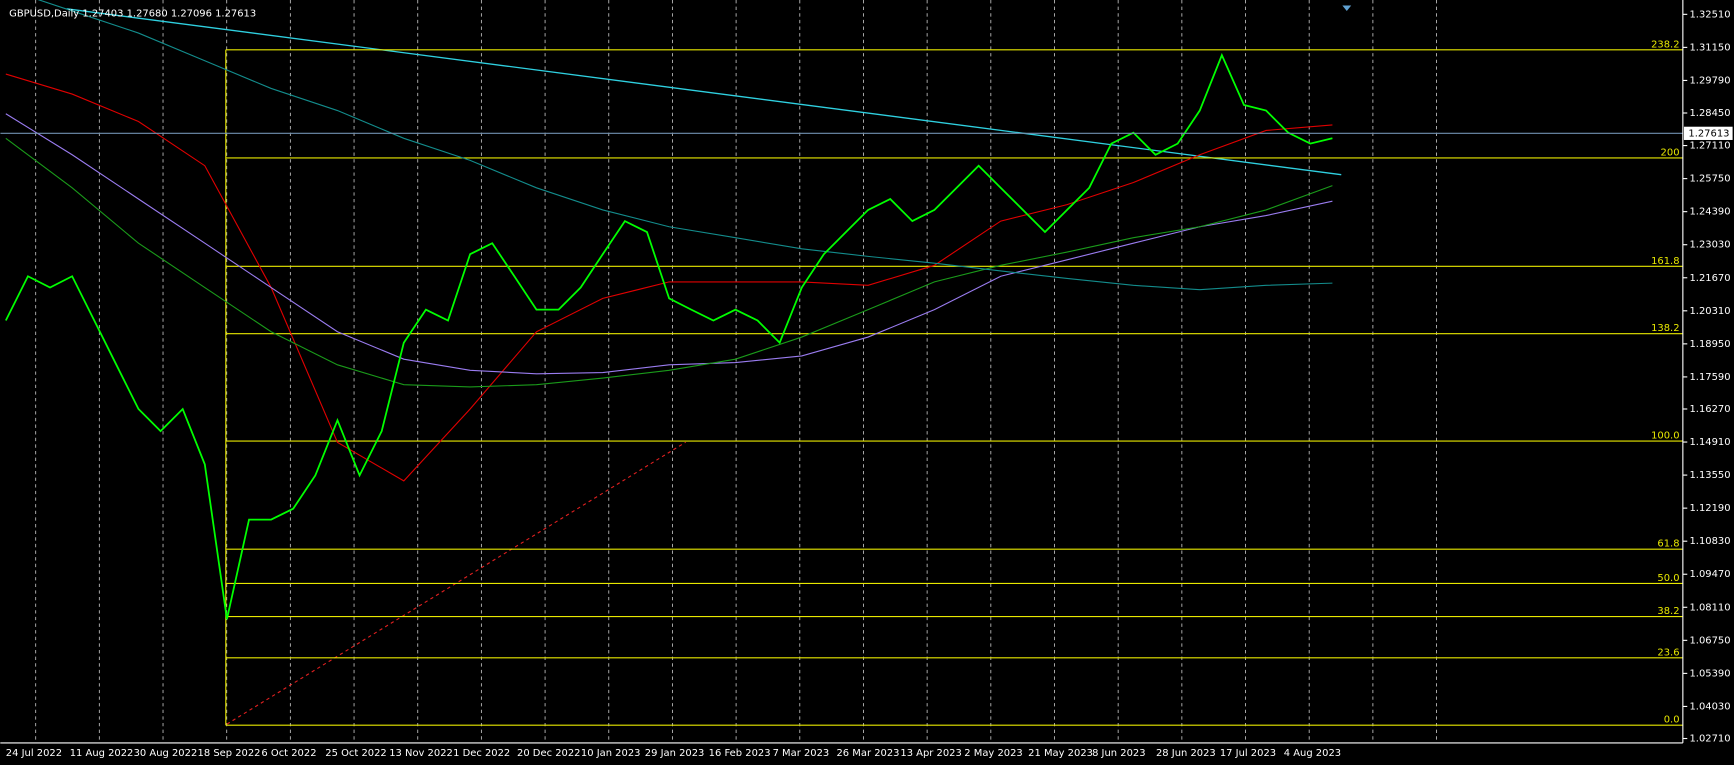  I want to click on fib-label: 138.2, so click(1665, 328).